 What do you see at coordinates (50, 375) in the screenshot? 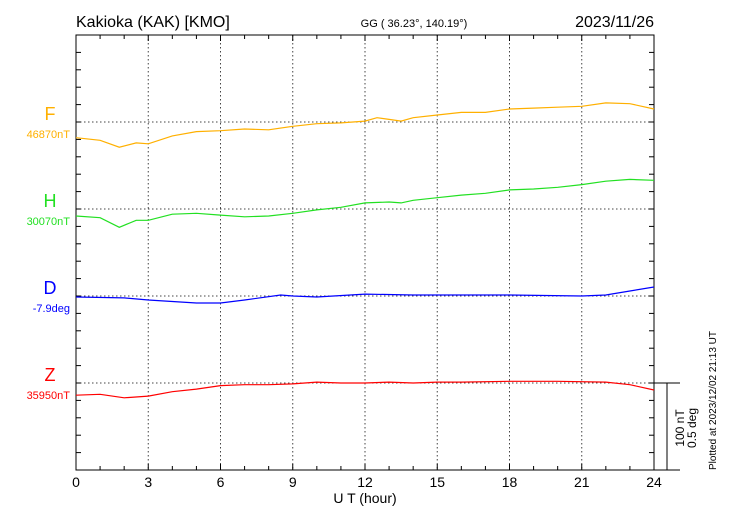
I see `series-name-z: Z` at bounding box center [50, 375].